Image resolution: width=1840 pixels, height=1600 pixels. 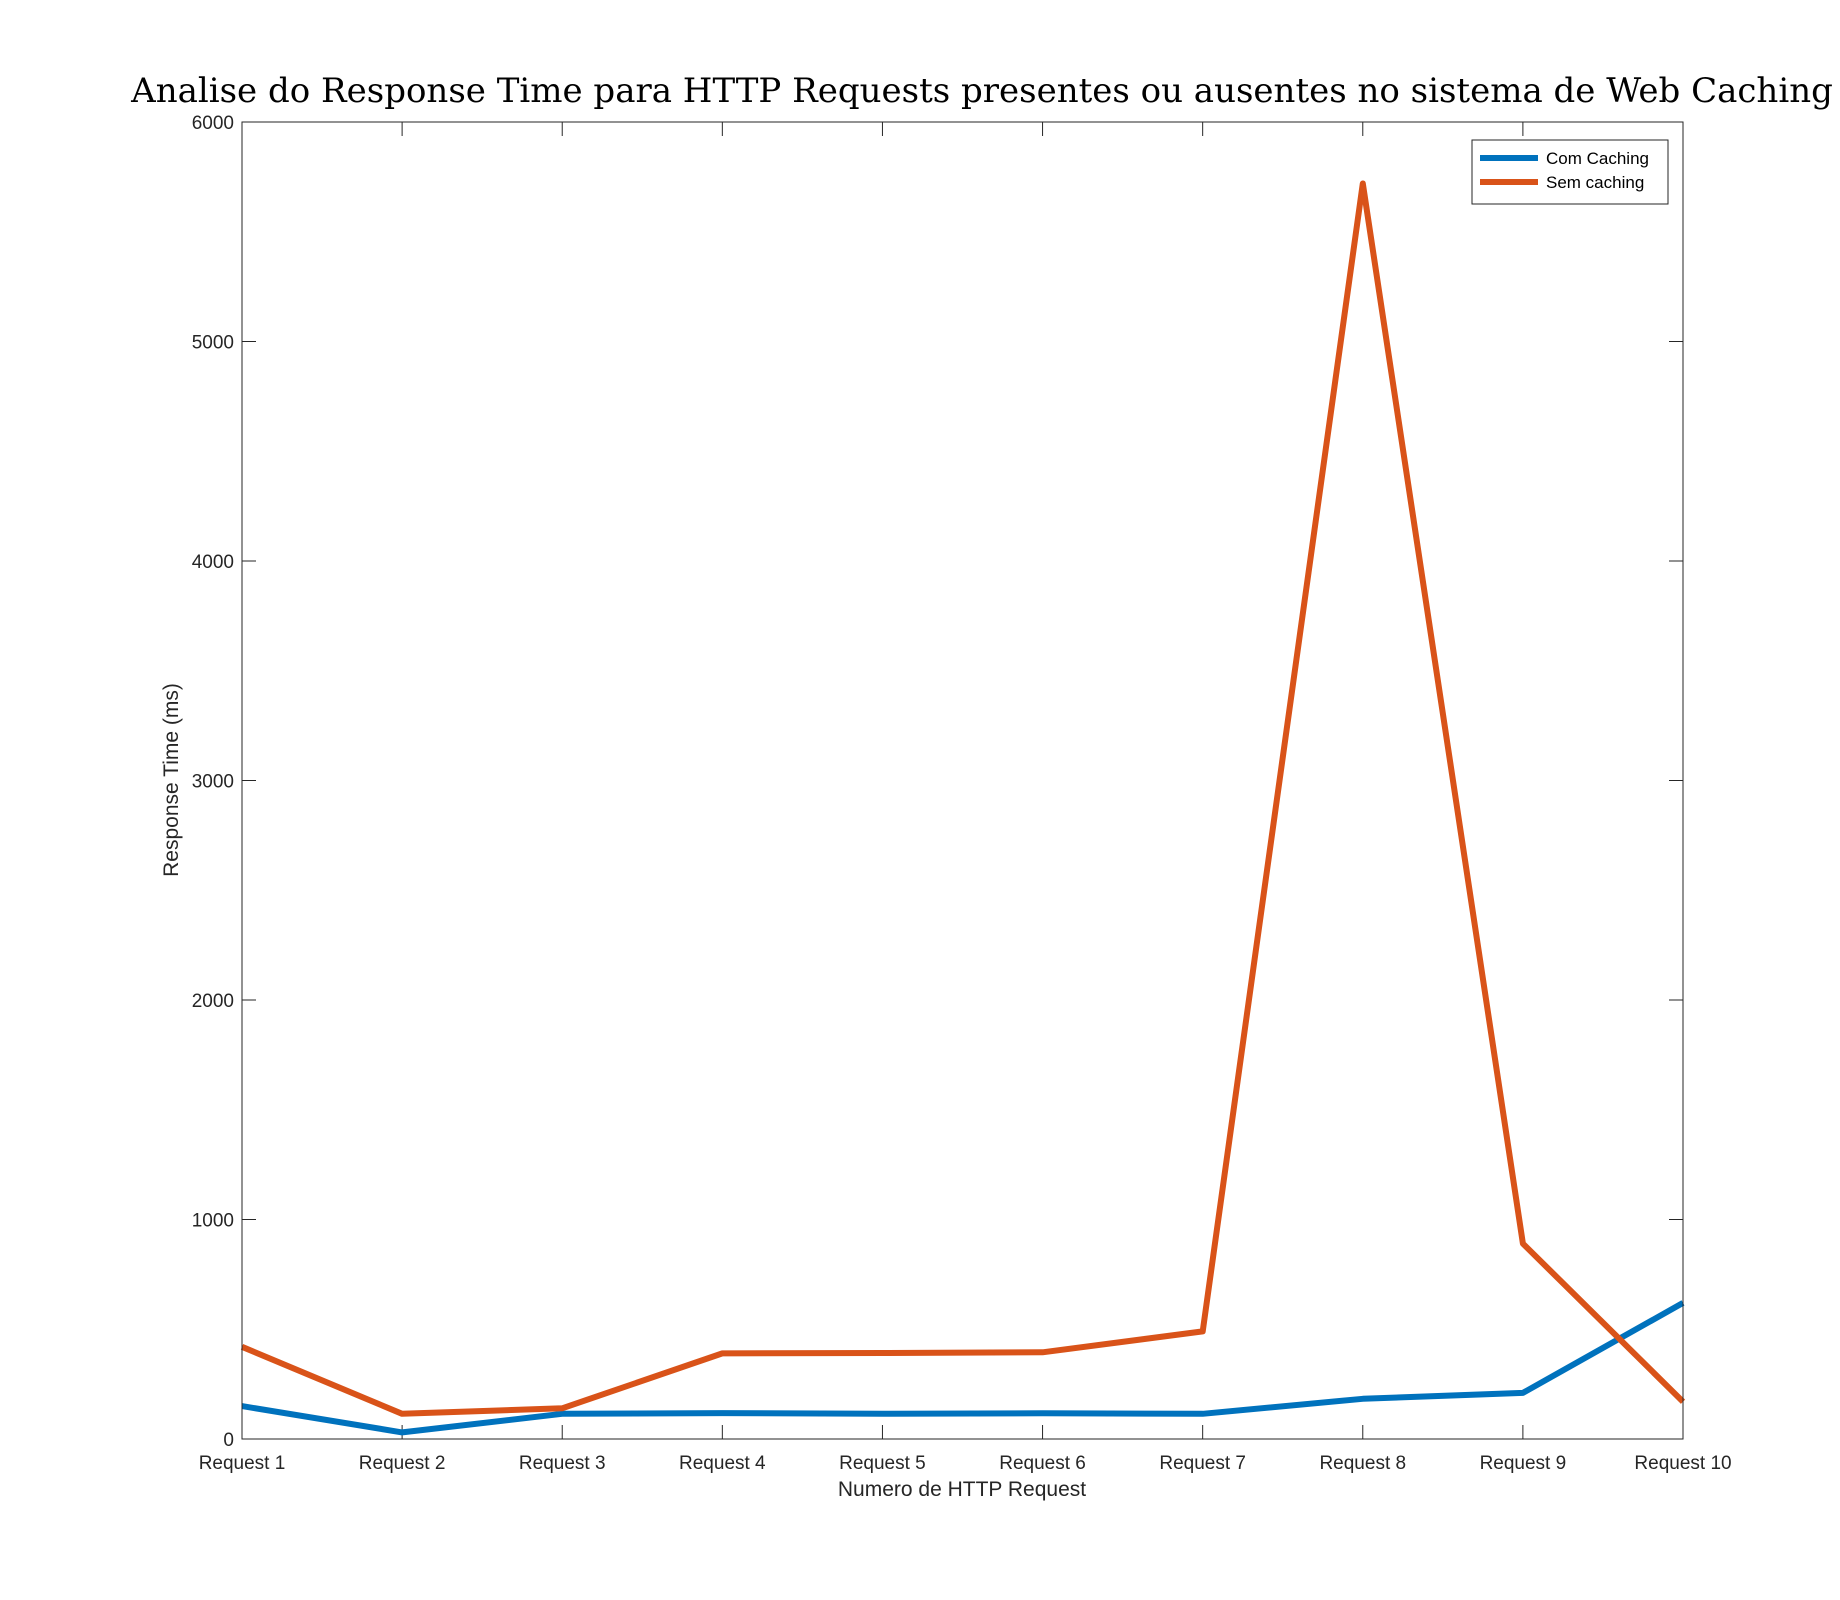 I want to click on y-tick-label: 0, so click(x=228, y=1440).